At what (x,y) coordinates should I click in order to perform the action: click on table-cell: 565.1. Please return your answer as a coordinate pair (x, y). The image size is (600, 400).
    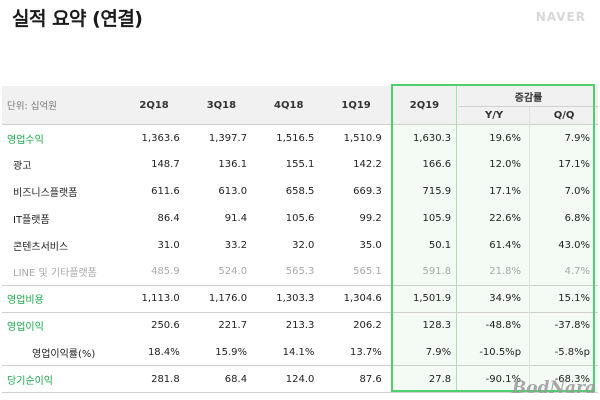
    Looking at the image, I should click on (367, 272).